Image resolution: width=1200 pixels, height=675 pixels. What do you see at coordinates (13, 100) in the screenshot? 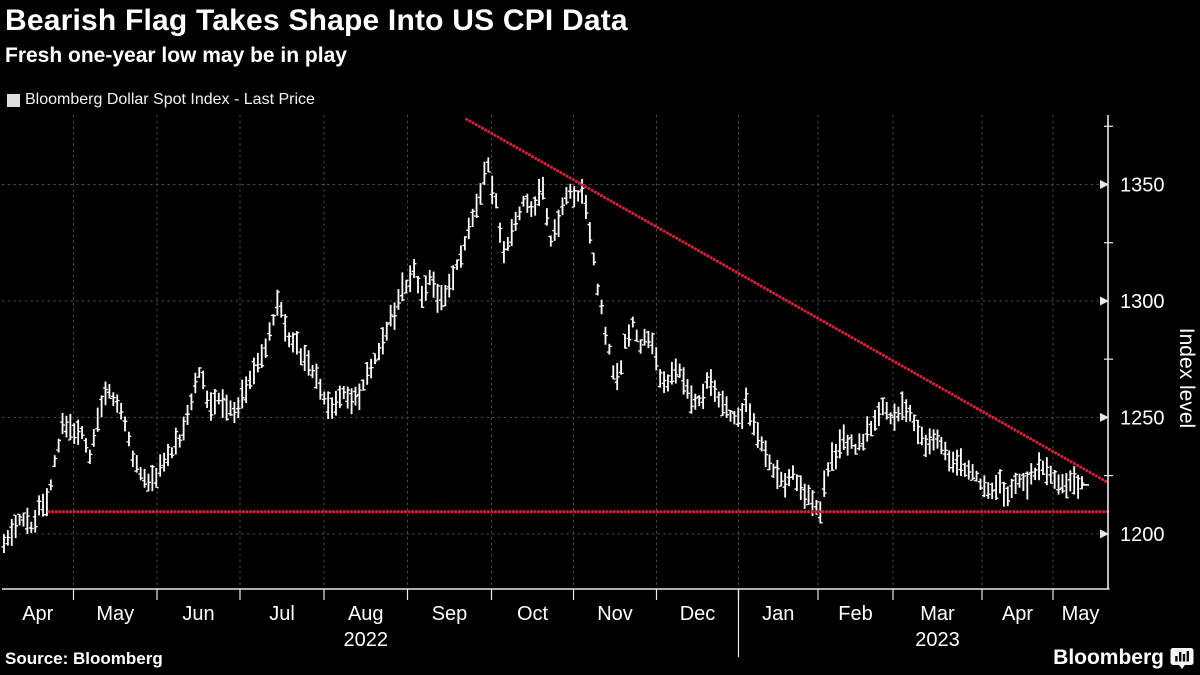
I see `legend-series-swatch` at bounding box center [13, 100].